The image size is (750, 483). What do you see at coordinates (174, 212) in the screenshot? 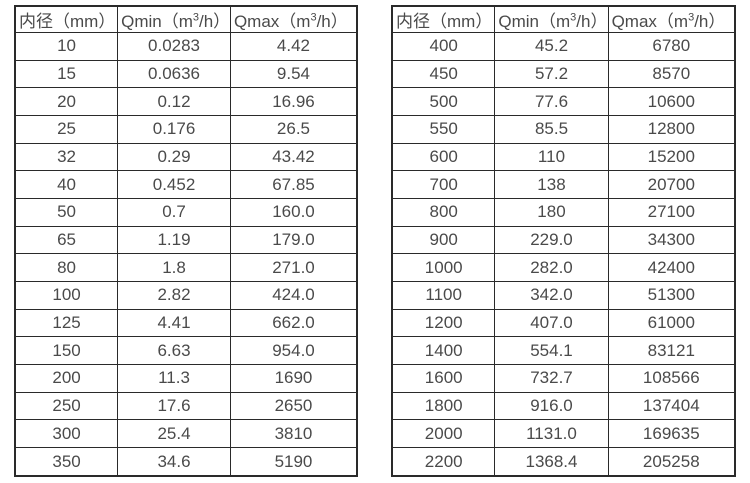
I see `table-cell: 0.7` at bounding box center [174, 212].